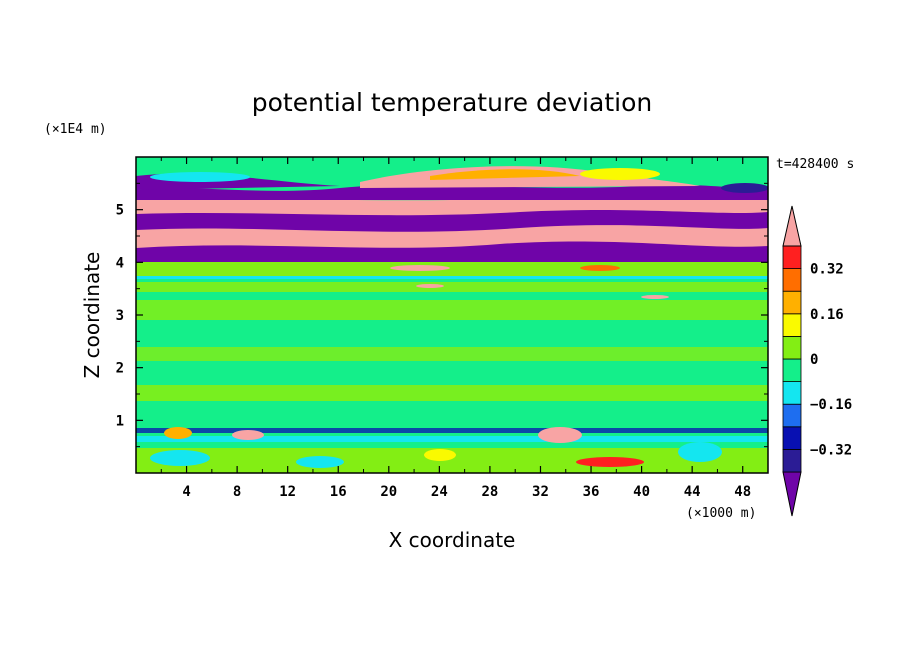 This screenshot has height=654, width=904. Describe the element at coordinates (452, 102) in the screenshot. I see `chart-title: potential temperature deviation` at that location.